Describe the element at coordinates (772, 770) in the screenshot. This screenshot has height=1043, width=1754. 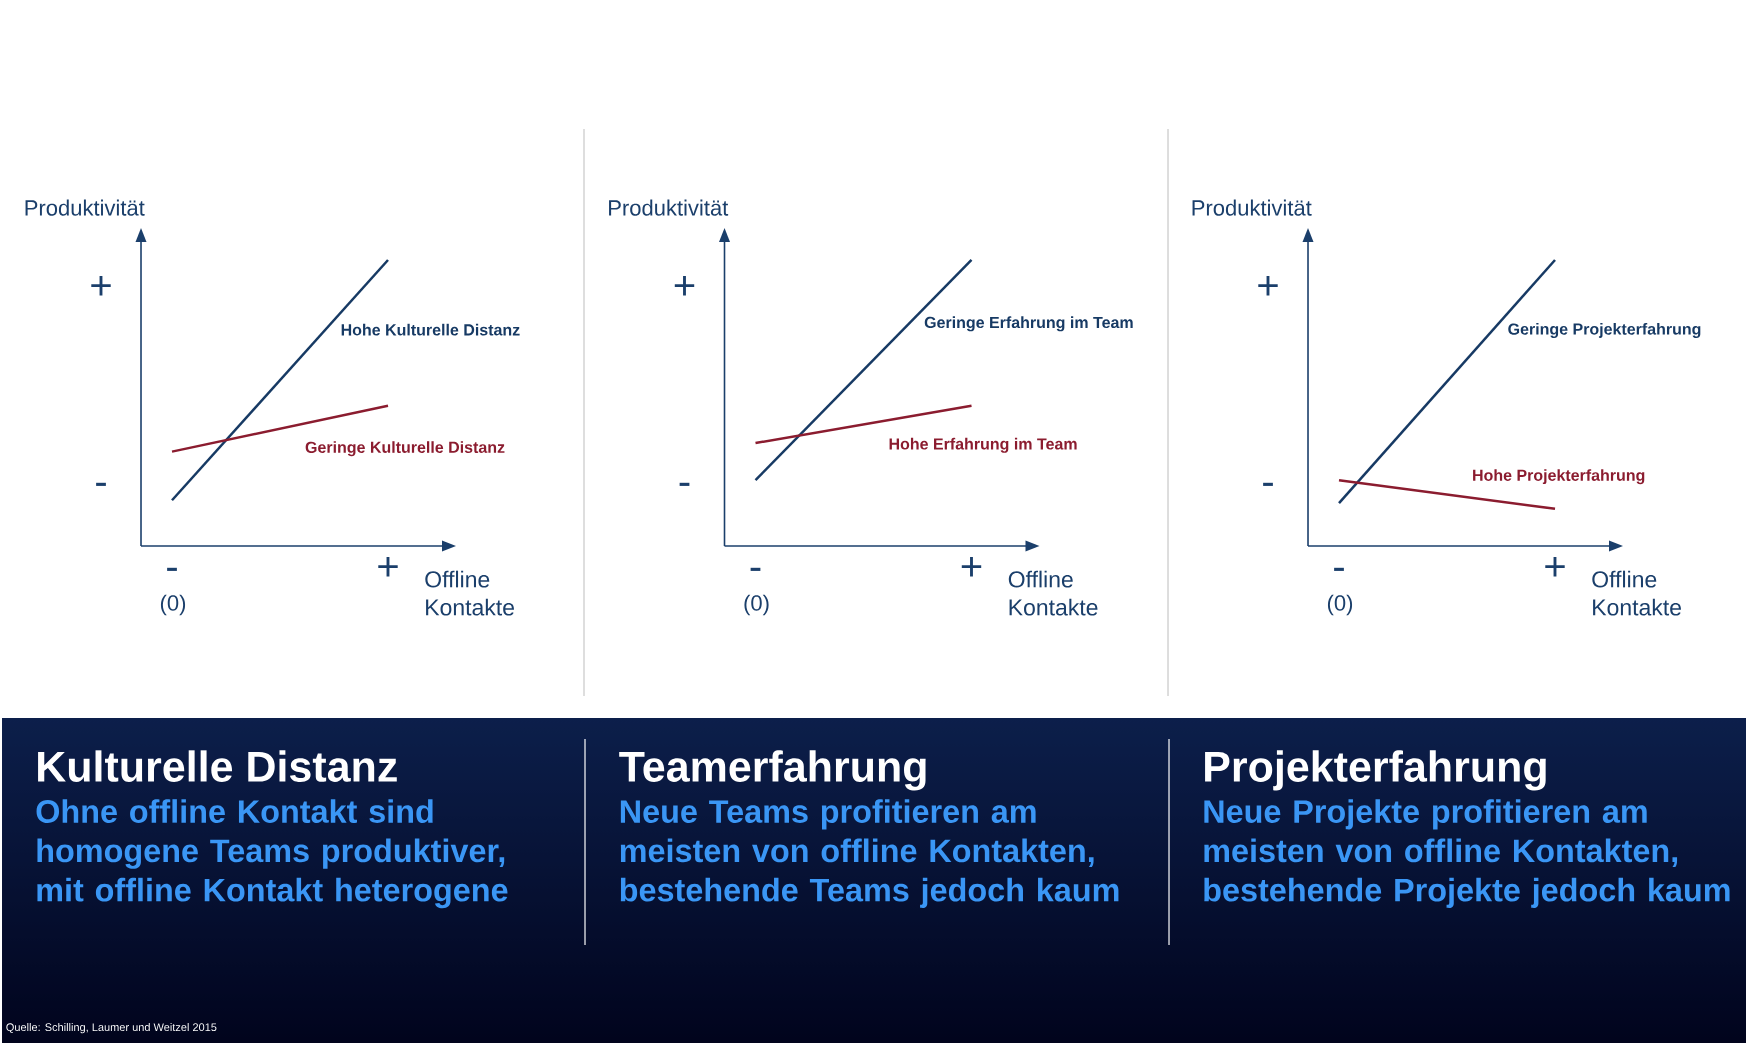
I see `text: Teamerfahrung` at that location.